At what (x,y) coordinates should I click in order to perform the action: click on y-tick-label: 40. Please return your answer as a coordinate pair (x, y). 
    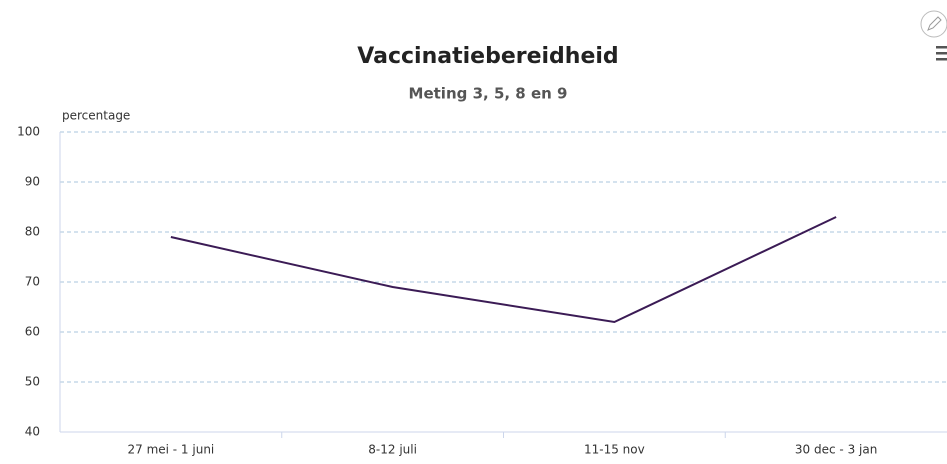
    Looking at the image, I should click on (32, 432).